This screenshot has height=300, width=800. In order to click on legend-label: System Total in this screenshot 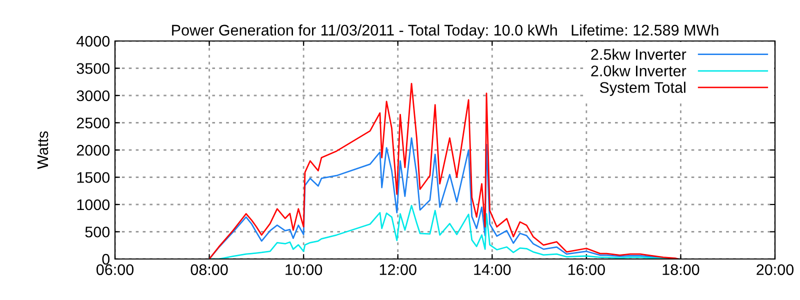, I will do `click(643, 89)`.